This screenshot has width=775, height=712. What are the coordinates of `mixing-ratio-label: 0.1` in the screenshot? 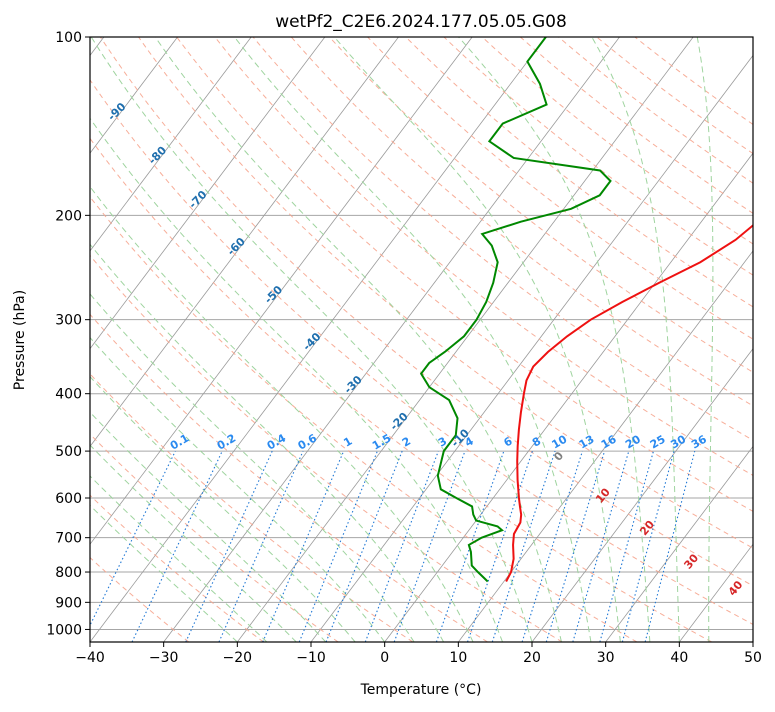 It's located at (179, 442).